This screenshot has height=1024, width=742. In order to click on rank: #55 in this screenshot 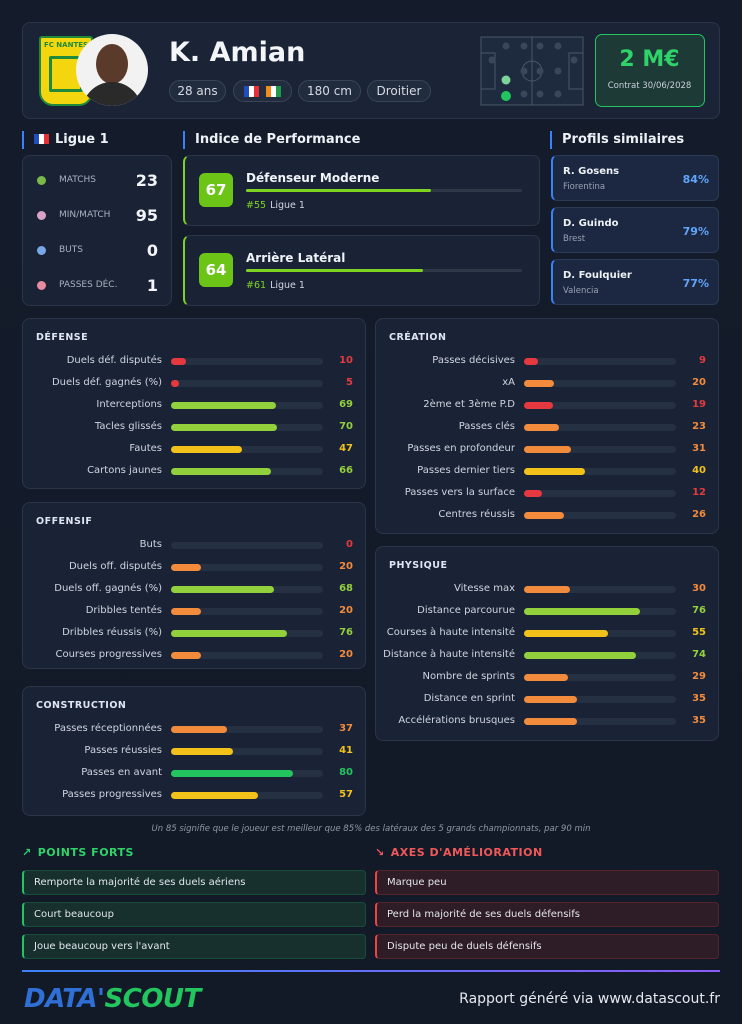, I will do `click(256, 205)`.